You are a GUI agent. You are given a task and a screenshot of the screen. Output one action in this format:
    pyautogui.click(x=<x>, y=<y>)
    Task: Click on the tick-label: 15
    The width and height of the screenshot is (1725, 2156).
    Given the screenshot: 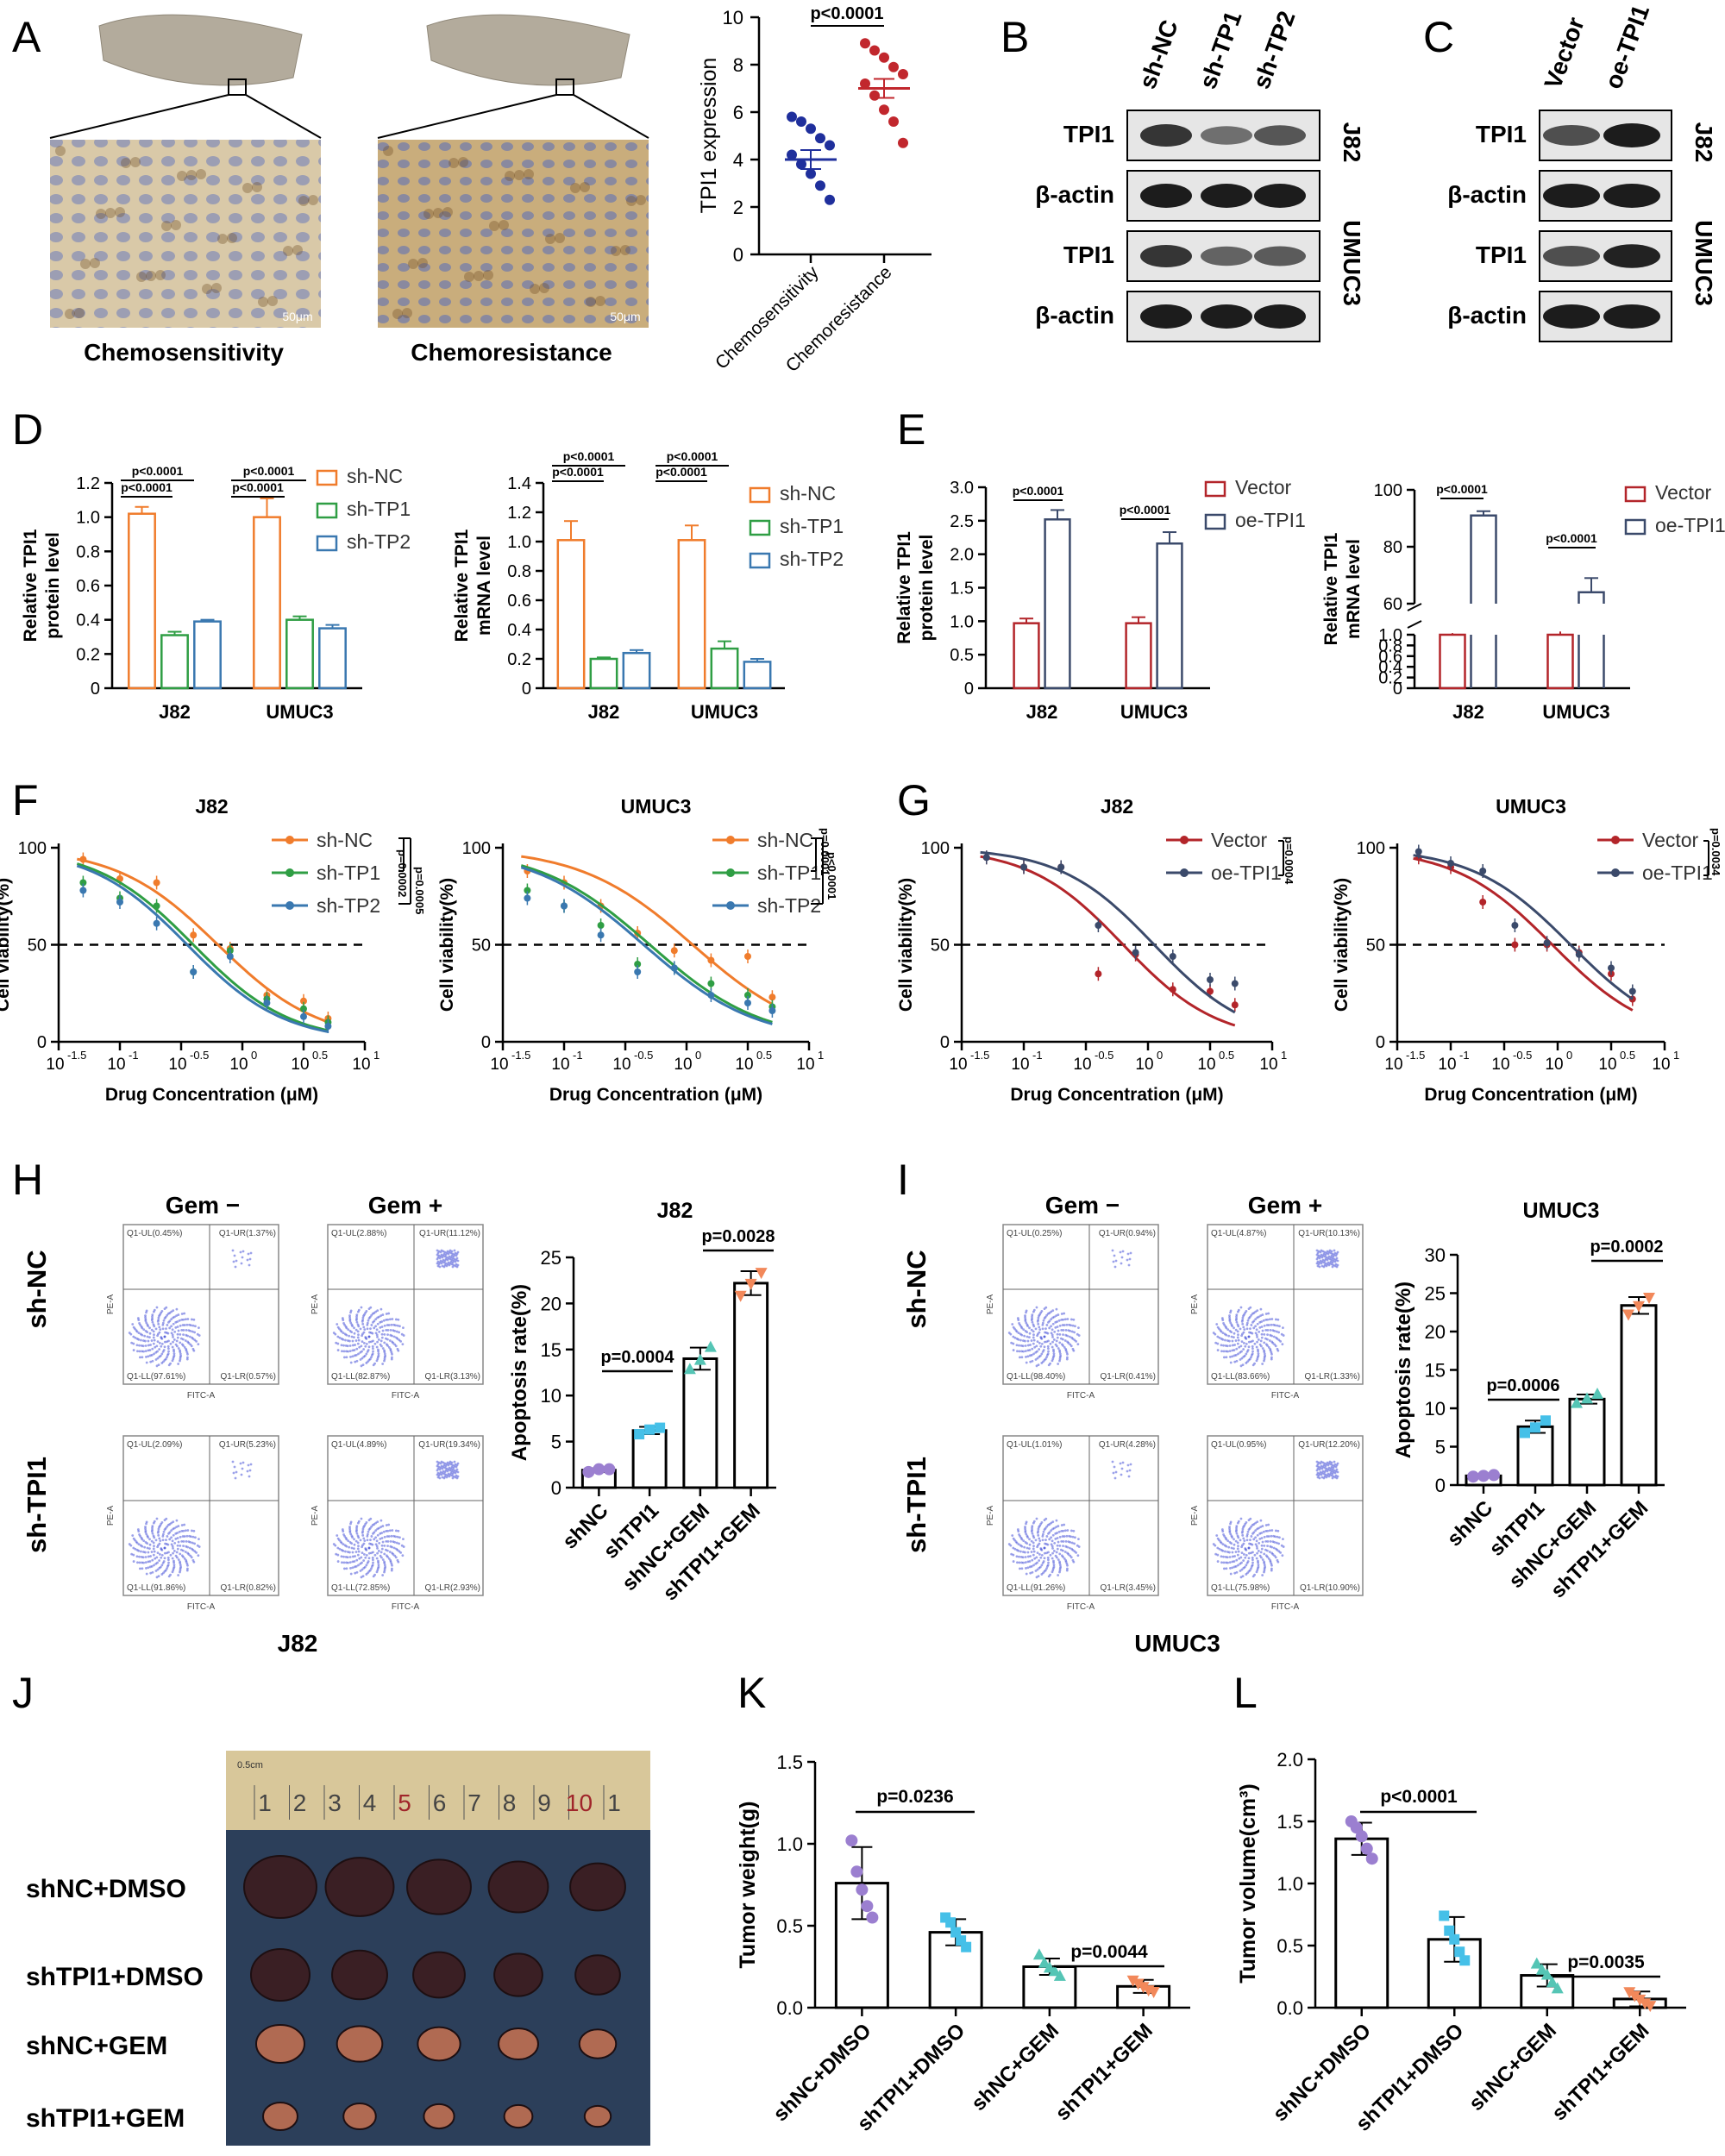 What is the action you would take?
    pyautogui.click(x=1435, y=1371)
    